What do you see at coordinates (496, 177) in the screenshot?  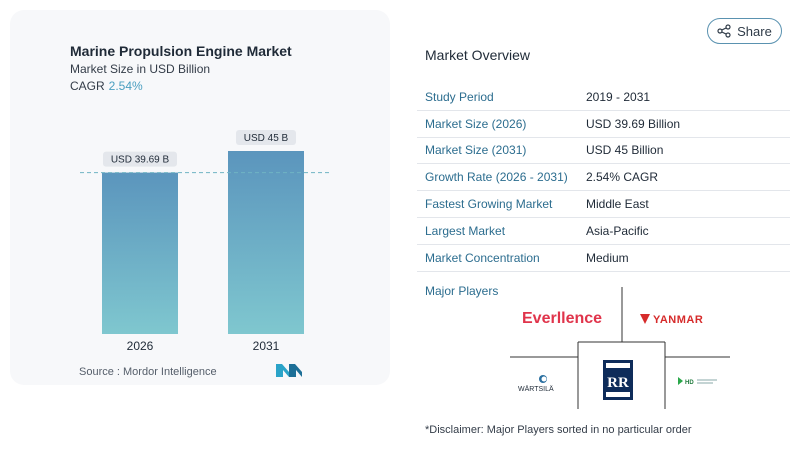 I see `overview-row-key: Growth Rate (2026 - 2031)` at bounding box center [496, 177].